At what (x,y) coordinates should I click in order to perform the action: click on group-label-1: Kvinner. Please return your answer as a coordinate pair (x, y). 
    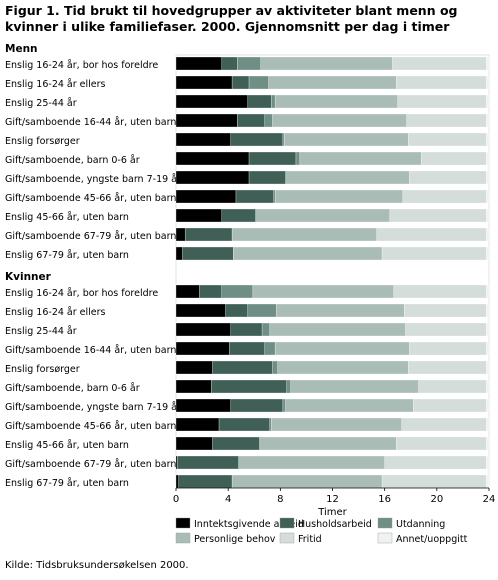
    Looking at the image, I should click on (28, 277).